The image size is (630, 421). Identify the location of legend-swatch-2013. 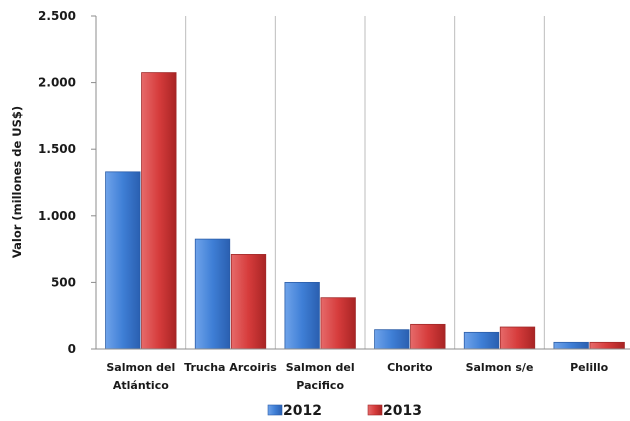
(375, 410).